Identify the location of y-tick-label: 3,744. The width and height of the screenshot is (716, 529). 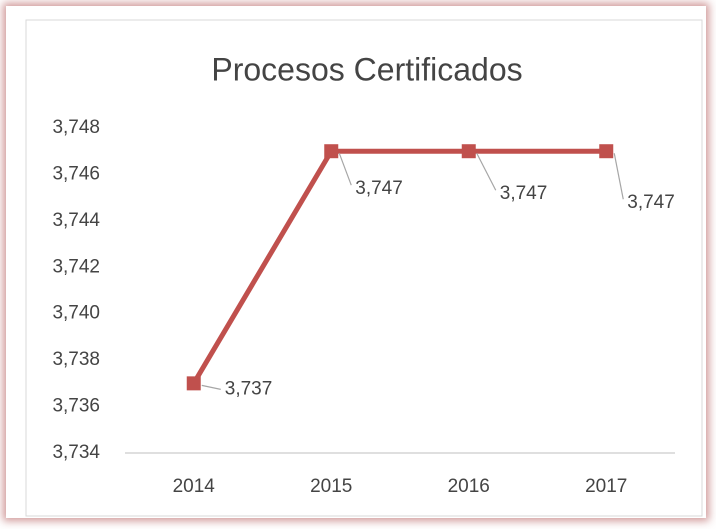
(76, 220).